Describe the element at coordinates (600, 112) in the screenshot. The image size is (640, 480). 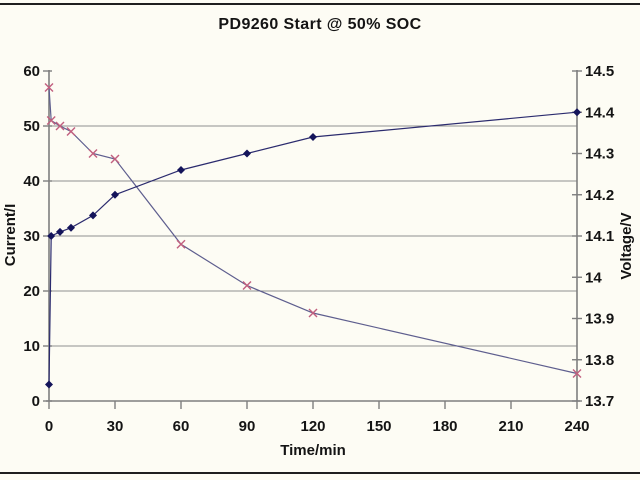
I see `right-tick-label: 14.4` at that location.